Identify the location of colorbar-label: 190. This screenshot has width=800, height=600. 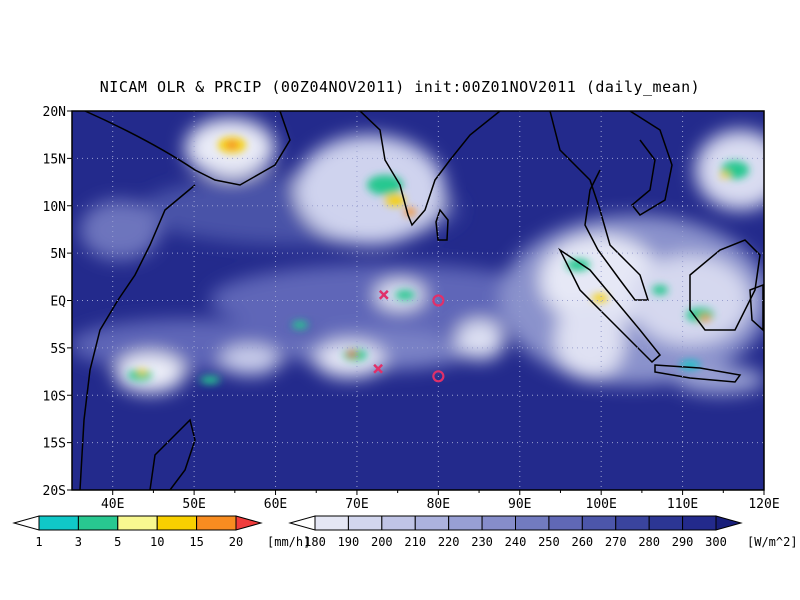
(349, 542).